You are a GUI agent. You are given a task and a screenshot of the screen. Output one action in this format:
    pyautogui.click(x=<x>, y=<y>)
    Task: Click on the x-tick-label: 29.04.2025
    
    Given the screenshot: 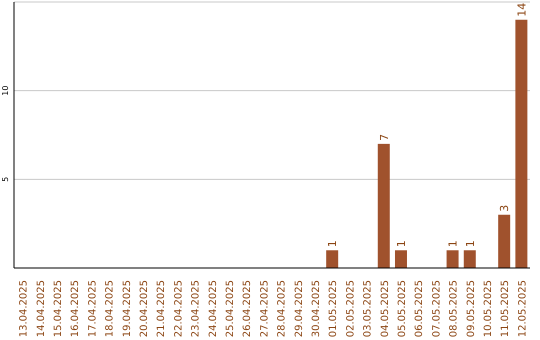 What is the action you would take?
    pyautogui.click(x=299, y=309)
    